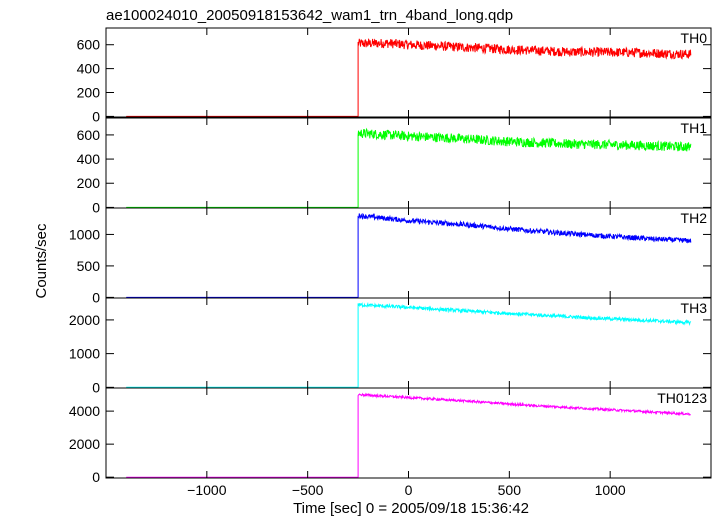  Describe the element at coordinates (510, 490) in the screenshot. I see `x-tick-label: 500` at that location.